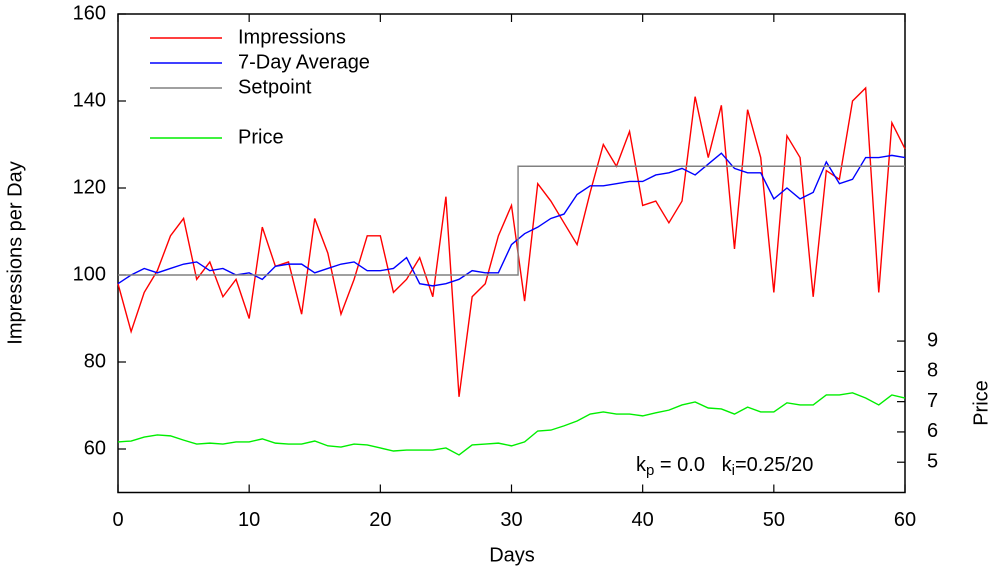 The width and height of the screenshot is (1000, 578). Describe the element at coordinates (380, 520) in the screenshot. I see `x-tick-label: 20` at that location.